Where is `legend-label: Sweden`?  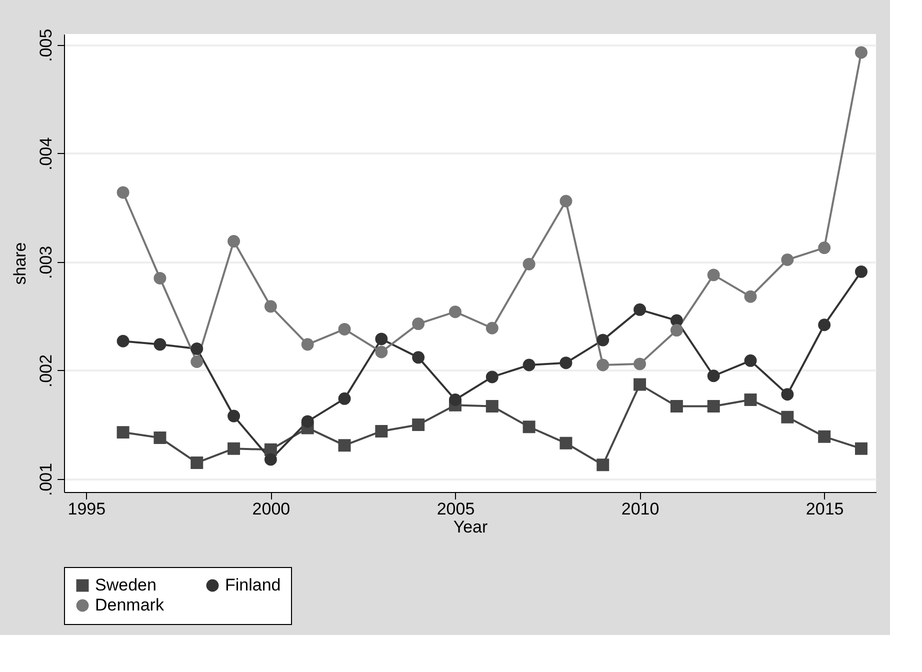 legend-label: Sweden is located at coordinates (125, 585).